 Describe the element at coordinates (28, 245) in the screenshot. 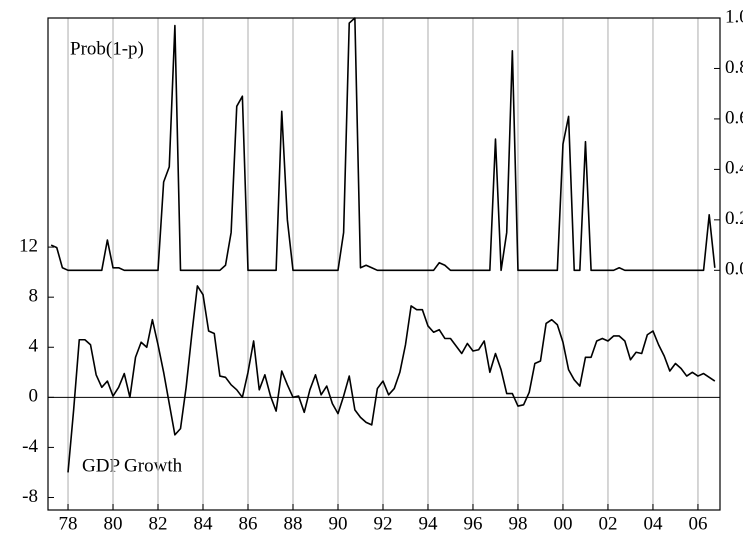

I see `y-tick-label: 12` at that location.